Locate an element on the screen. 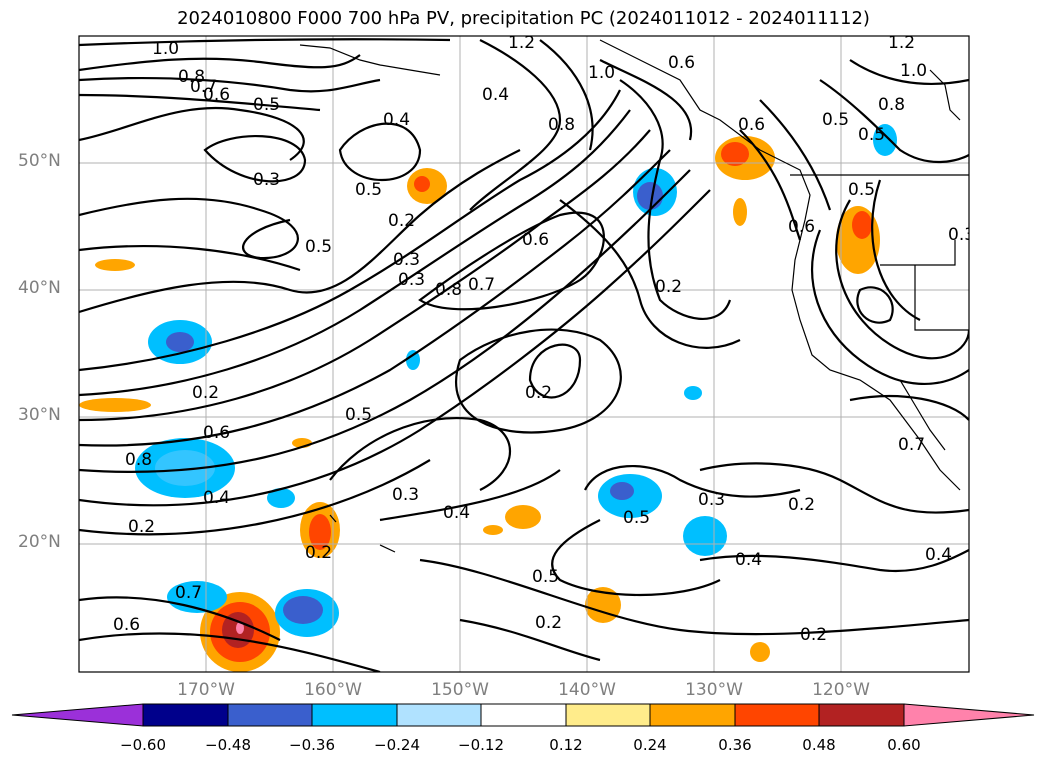 The image size is (1047, 765). lat-label: 20°N is located at coordinates (39, 542).